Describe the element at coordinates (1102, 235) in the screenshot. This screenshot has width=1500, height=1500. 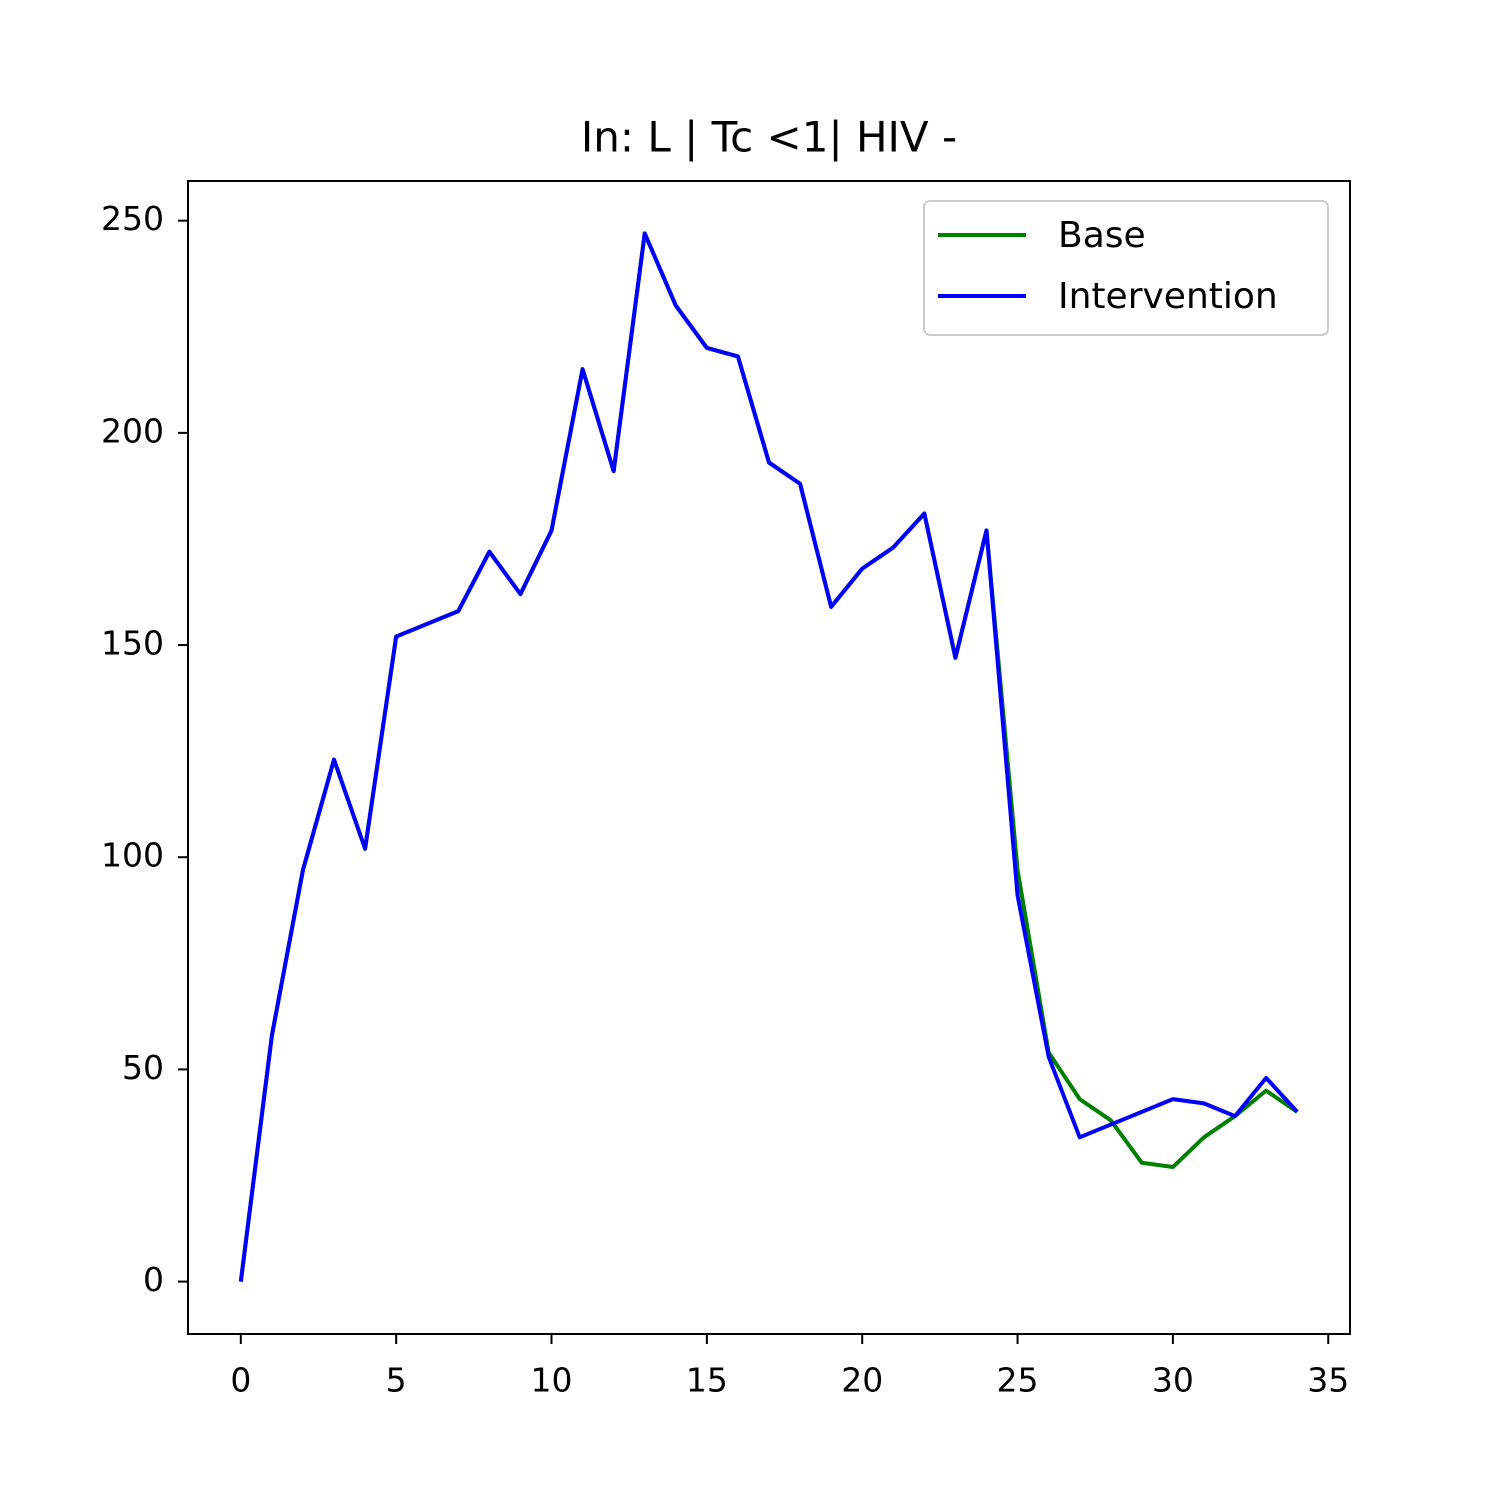
I see `legend-label: Base` at that location.